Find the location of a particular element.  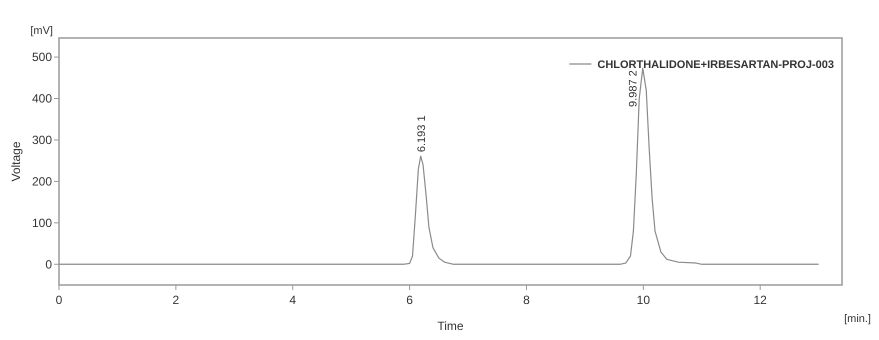

legend-label: CHLORTHALIDONE+IRBESARTAN-PROJ-003 is located at coordinates (715, 65).